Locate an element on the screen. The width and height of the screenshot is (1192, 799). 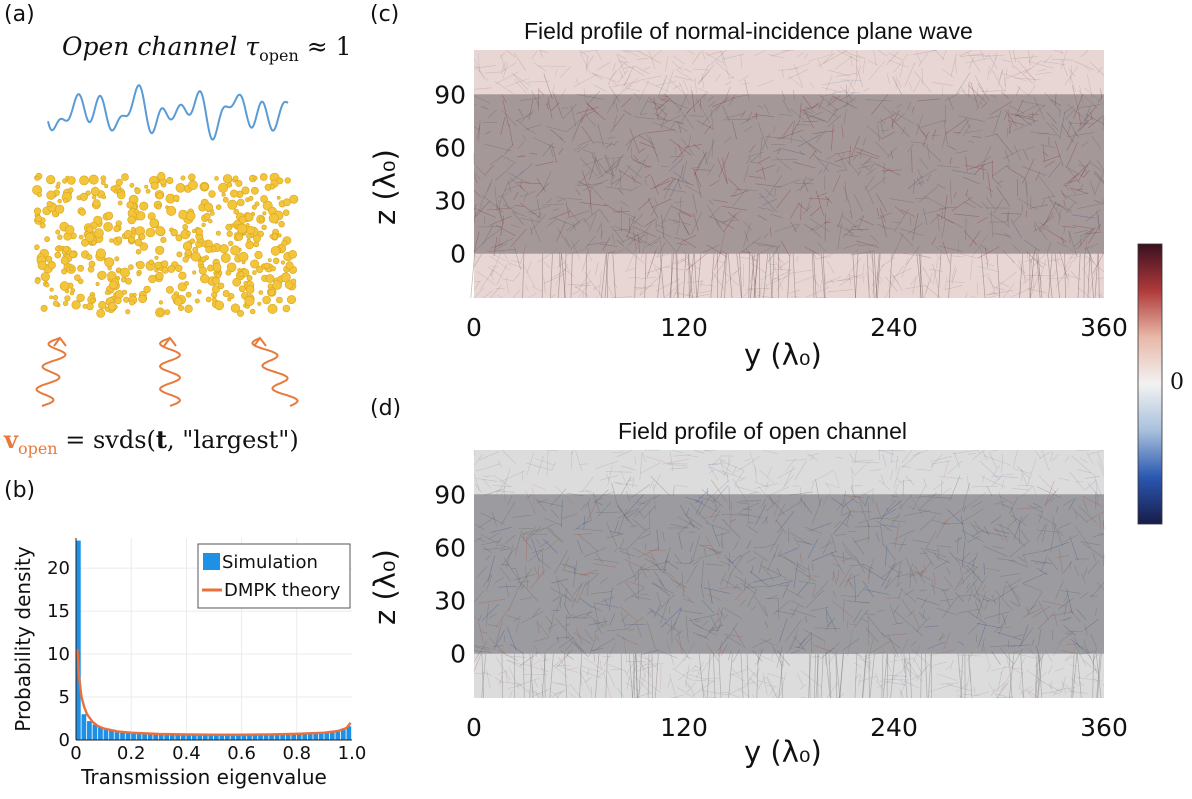
x-tick-label: 0 is located at coordinates (75, 753).